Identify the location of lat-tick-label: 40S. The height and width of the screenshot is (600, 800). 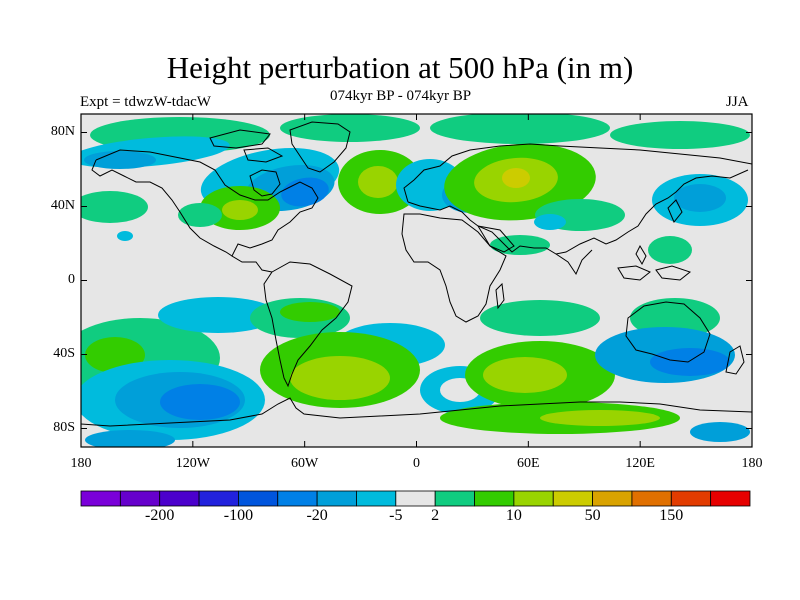
(64, 353).